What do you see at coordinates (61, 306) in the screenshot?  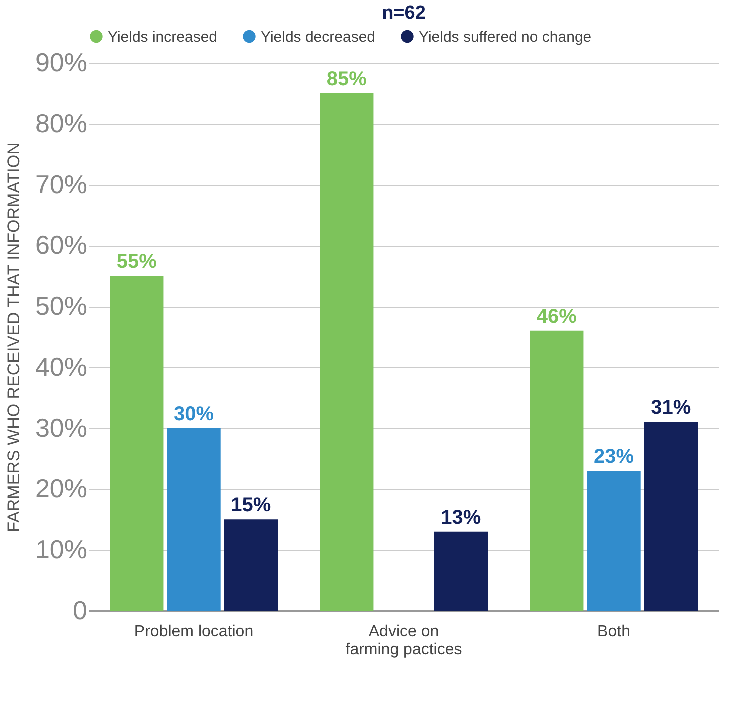 I see `y-tick-label: 50%` at bounding box center [61, 306].